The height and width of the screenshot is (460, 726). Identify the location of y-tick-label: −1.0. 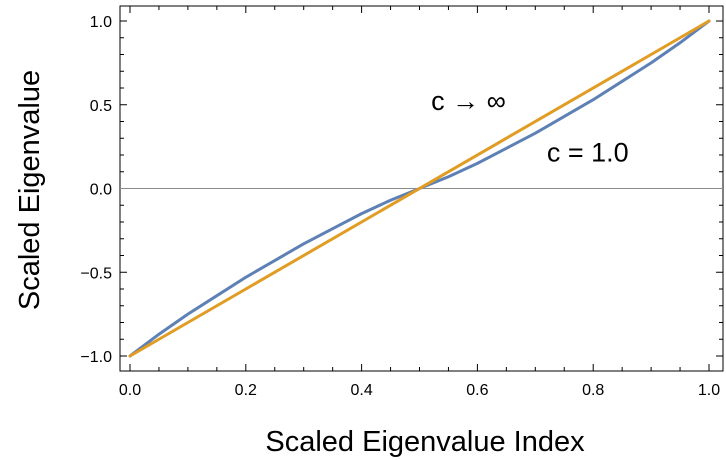
(96, 357).